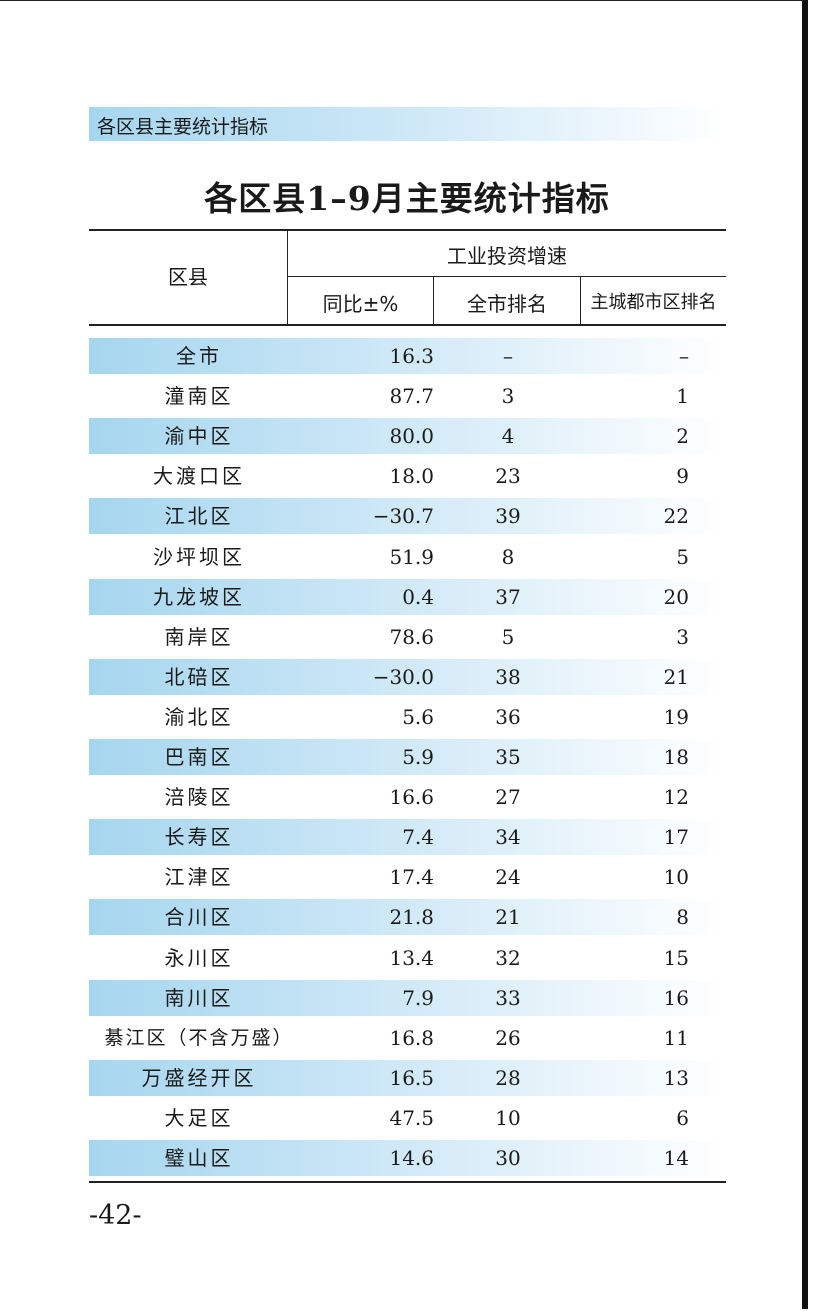 The width and height of the screenshot is (814, 1311). Describe the element at coordinates (684, 356) in the screenshot. I see `main-rank-value: –` at that location.